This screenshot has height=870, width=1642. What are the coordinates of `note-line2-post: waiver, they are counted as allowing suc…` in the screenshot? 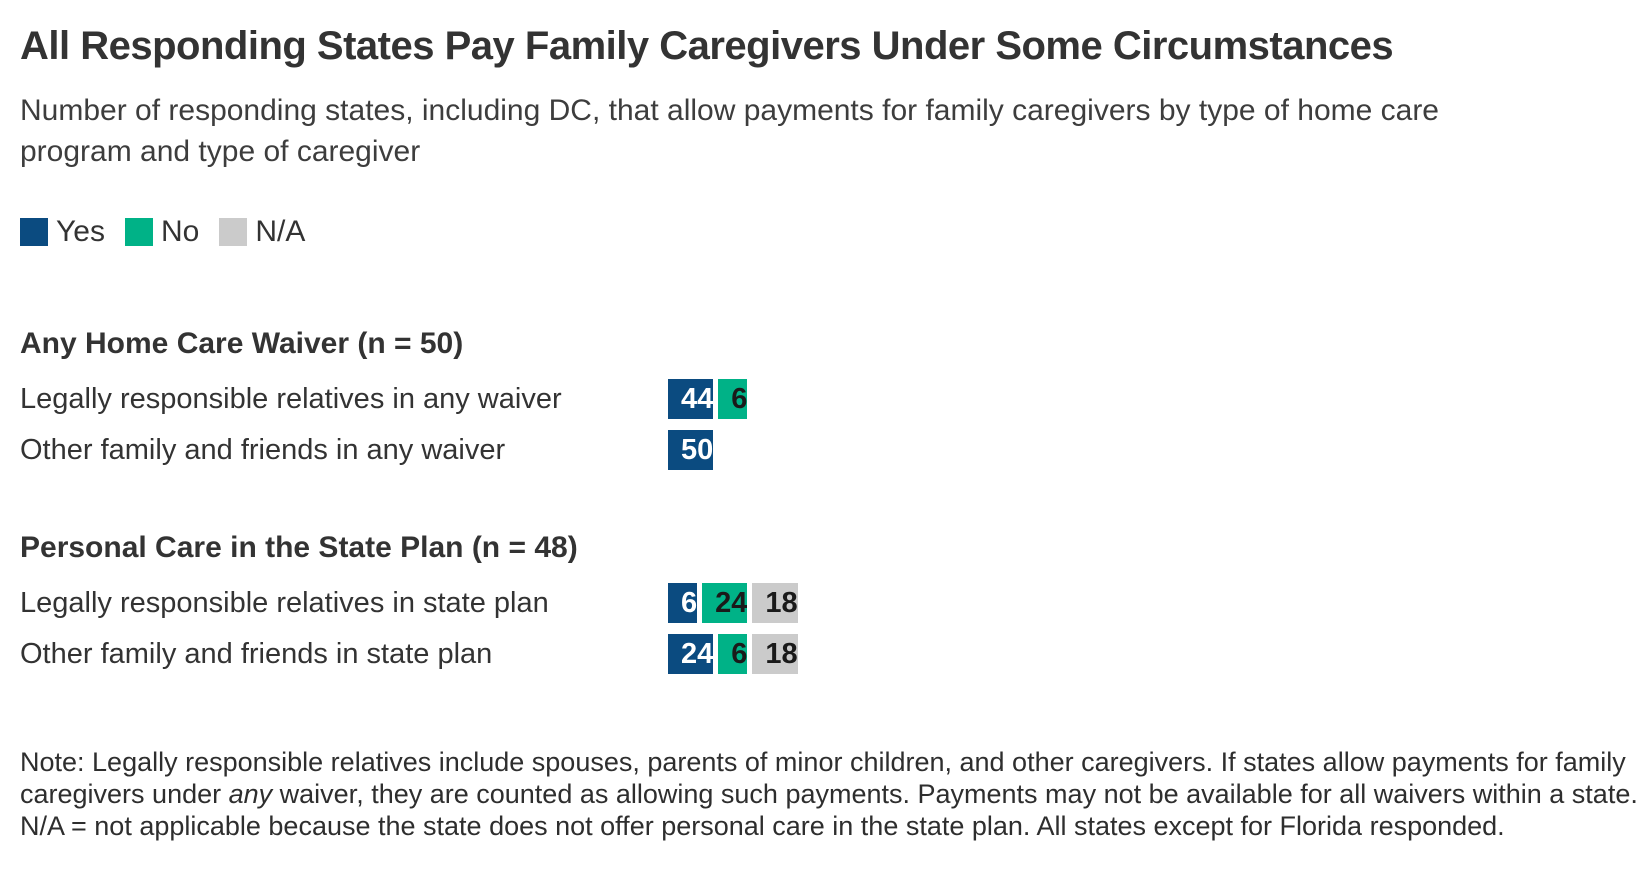 It's located at (955, 794).